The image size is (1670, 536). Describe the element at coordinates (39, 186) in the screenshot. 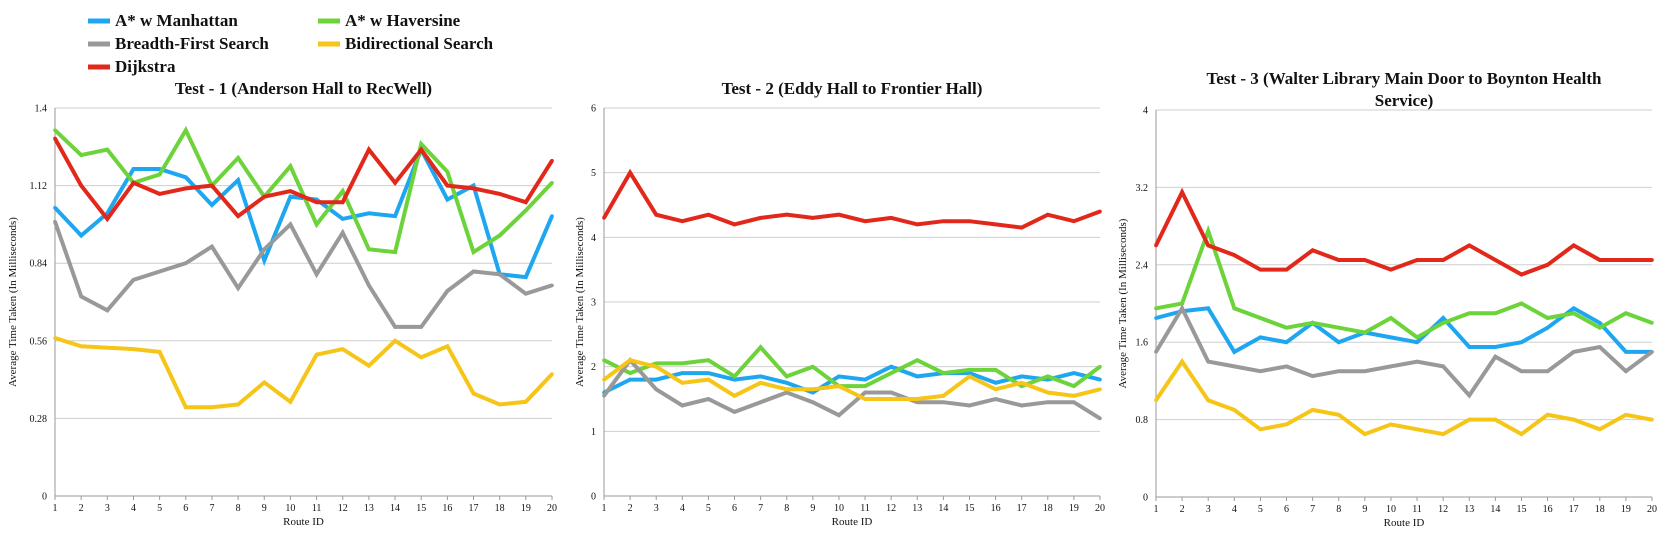

I see `y-tick-label: 1.12` at that location.